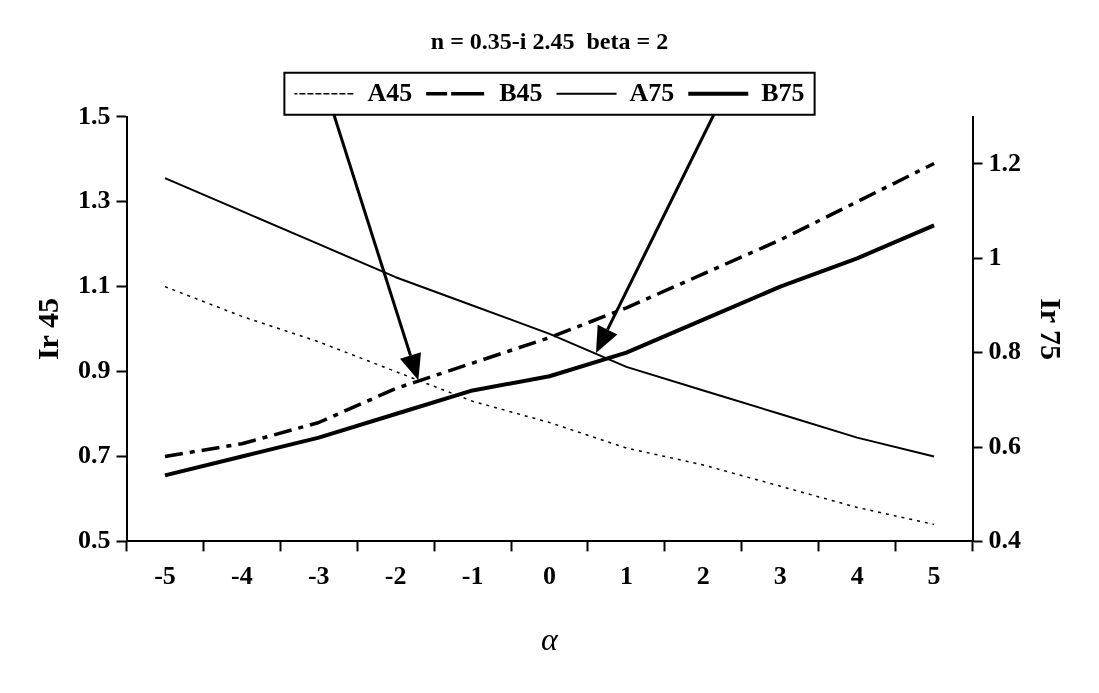  Describe the element at coordinates (549, 575) in the screenshot. I see `x-tick-label: 0` at that location.